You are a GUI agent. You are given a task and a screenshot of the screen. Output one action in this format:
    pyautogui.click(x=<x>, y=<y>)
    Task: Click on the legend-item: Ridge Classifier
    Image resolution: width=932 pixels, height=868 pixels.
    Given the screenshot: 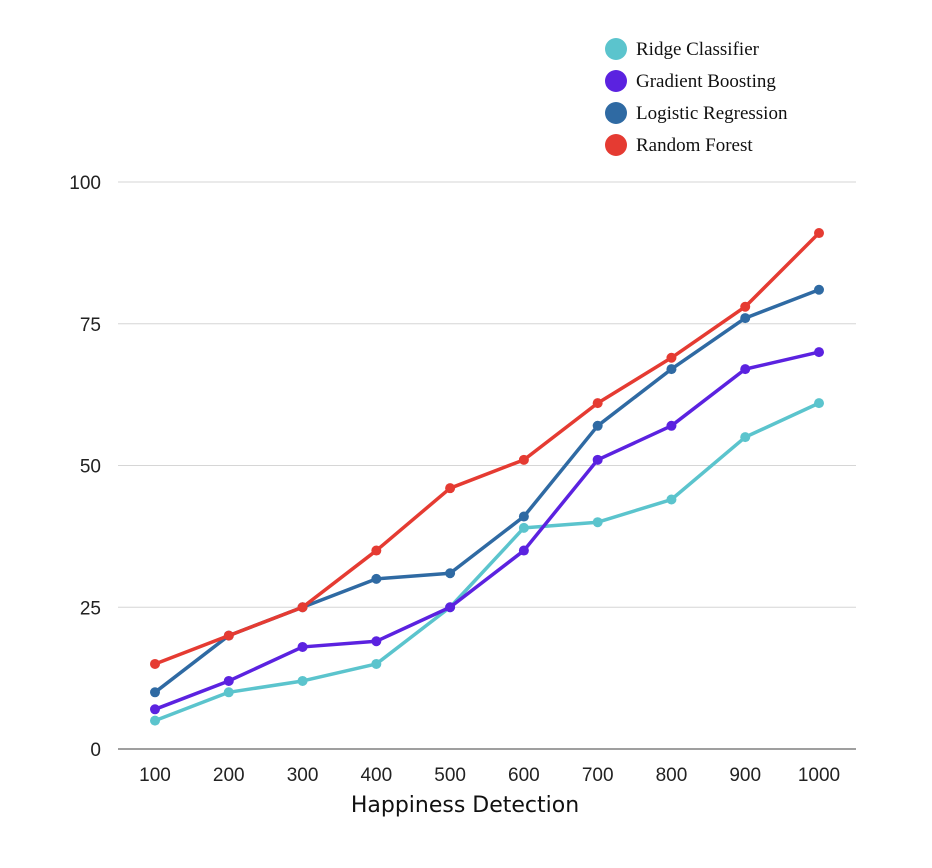 What is the action you would take?
    pyautogui.click(x=682, y=49)
    